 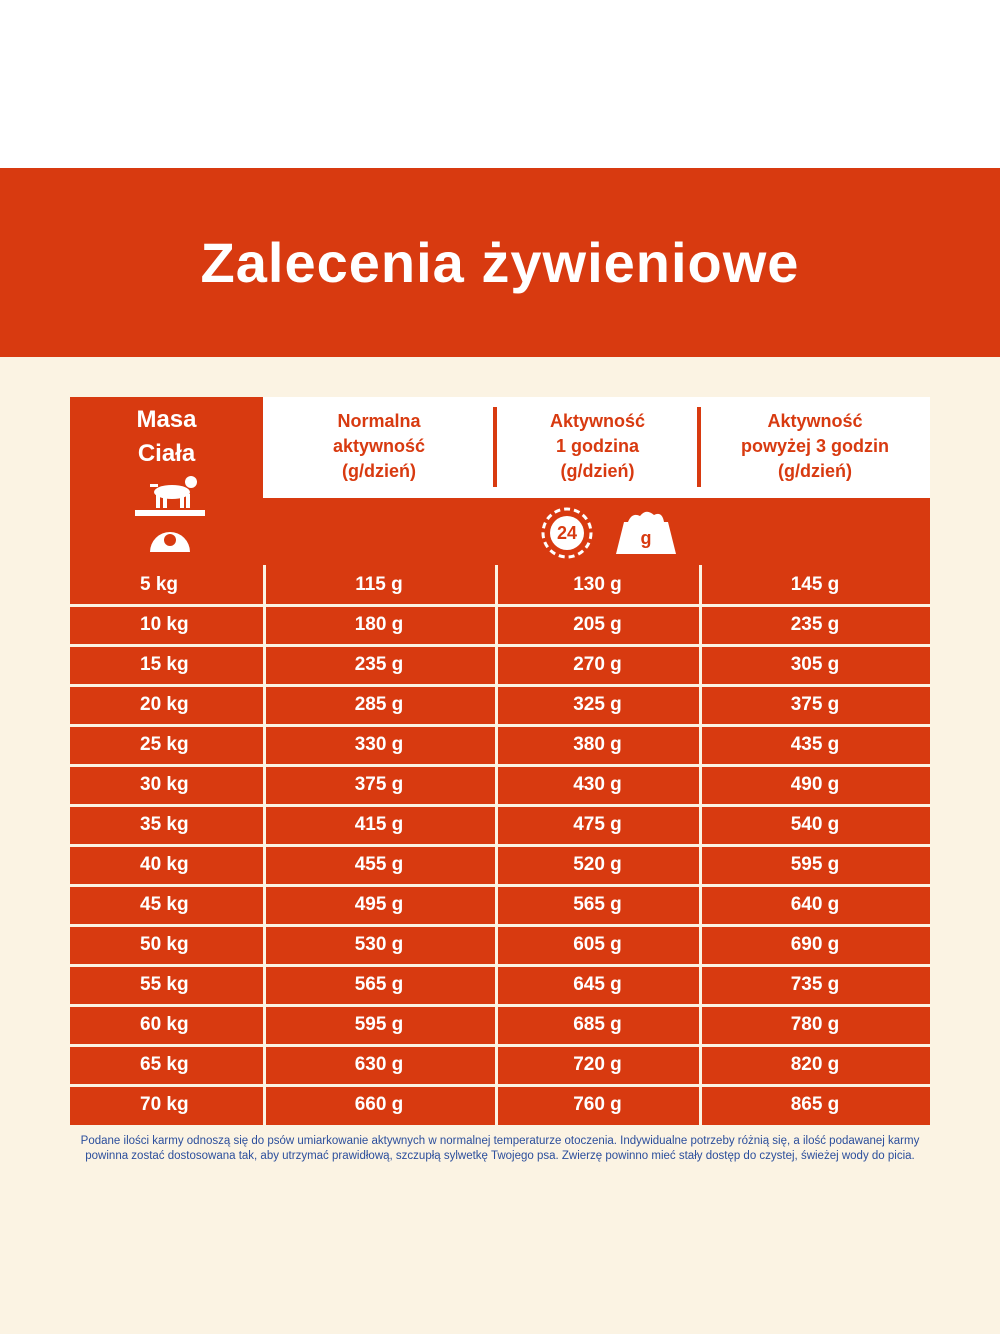 What do you see at coordinates (597, 1104) in the screenshot?
I see `amount-cell: 760 g` at bounding box center [597, 1104].